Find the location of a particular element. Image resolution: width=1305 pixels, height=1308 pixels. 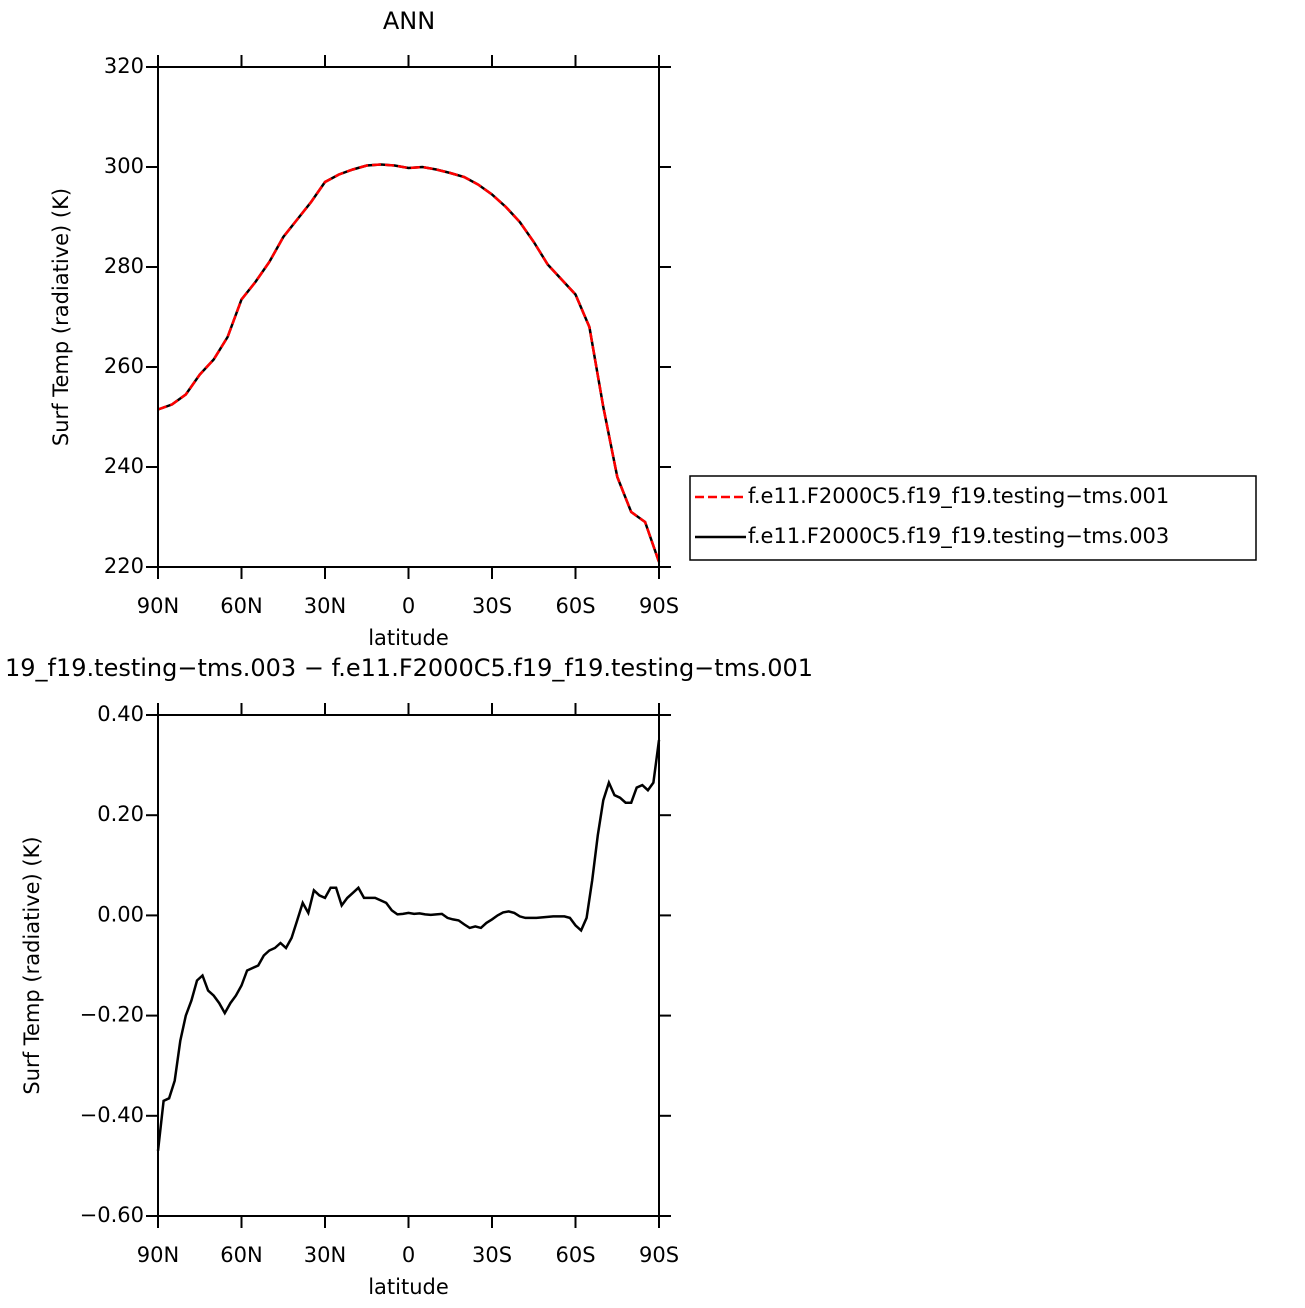

y-tick-label: −0.60 is located at coordinates (112, 1215).